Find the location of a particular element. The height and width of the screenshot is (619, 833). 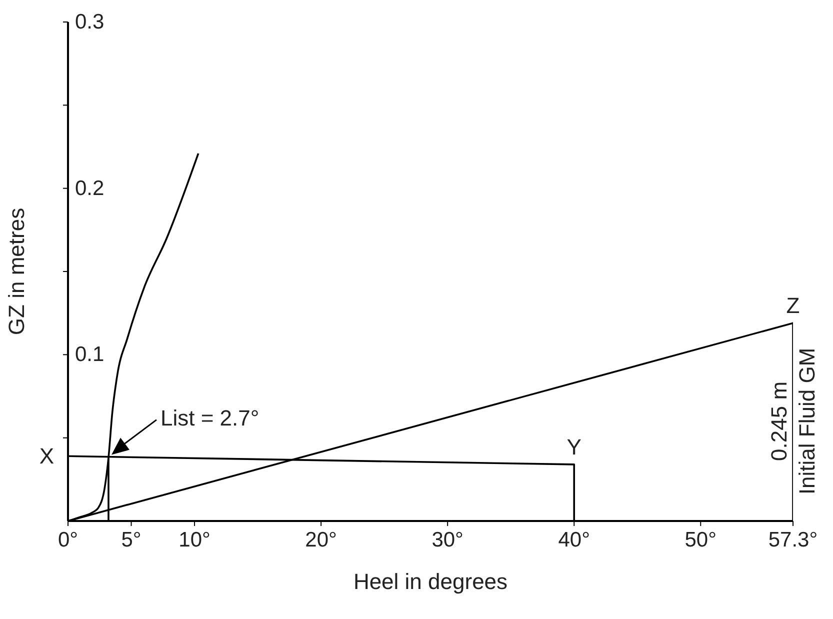

x-tick-label: 40° is located at coordinates (574, 540).